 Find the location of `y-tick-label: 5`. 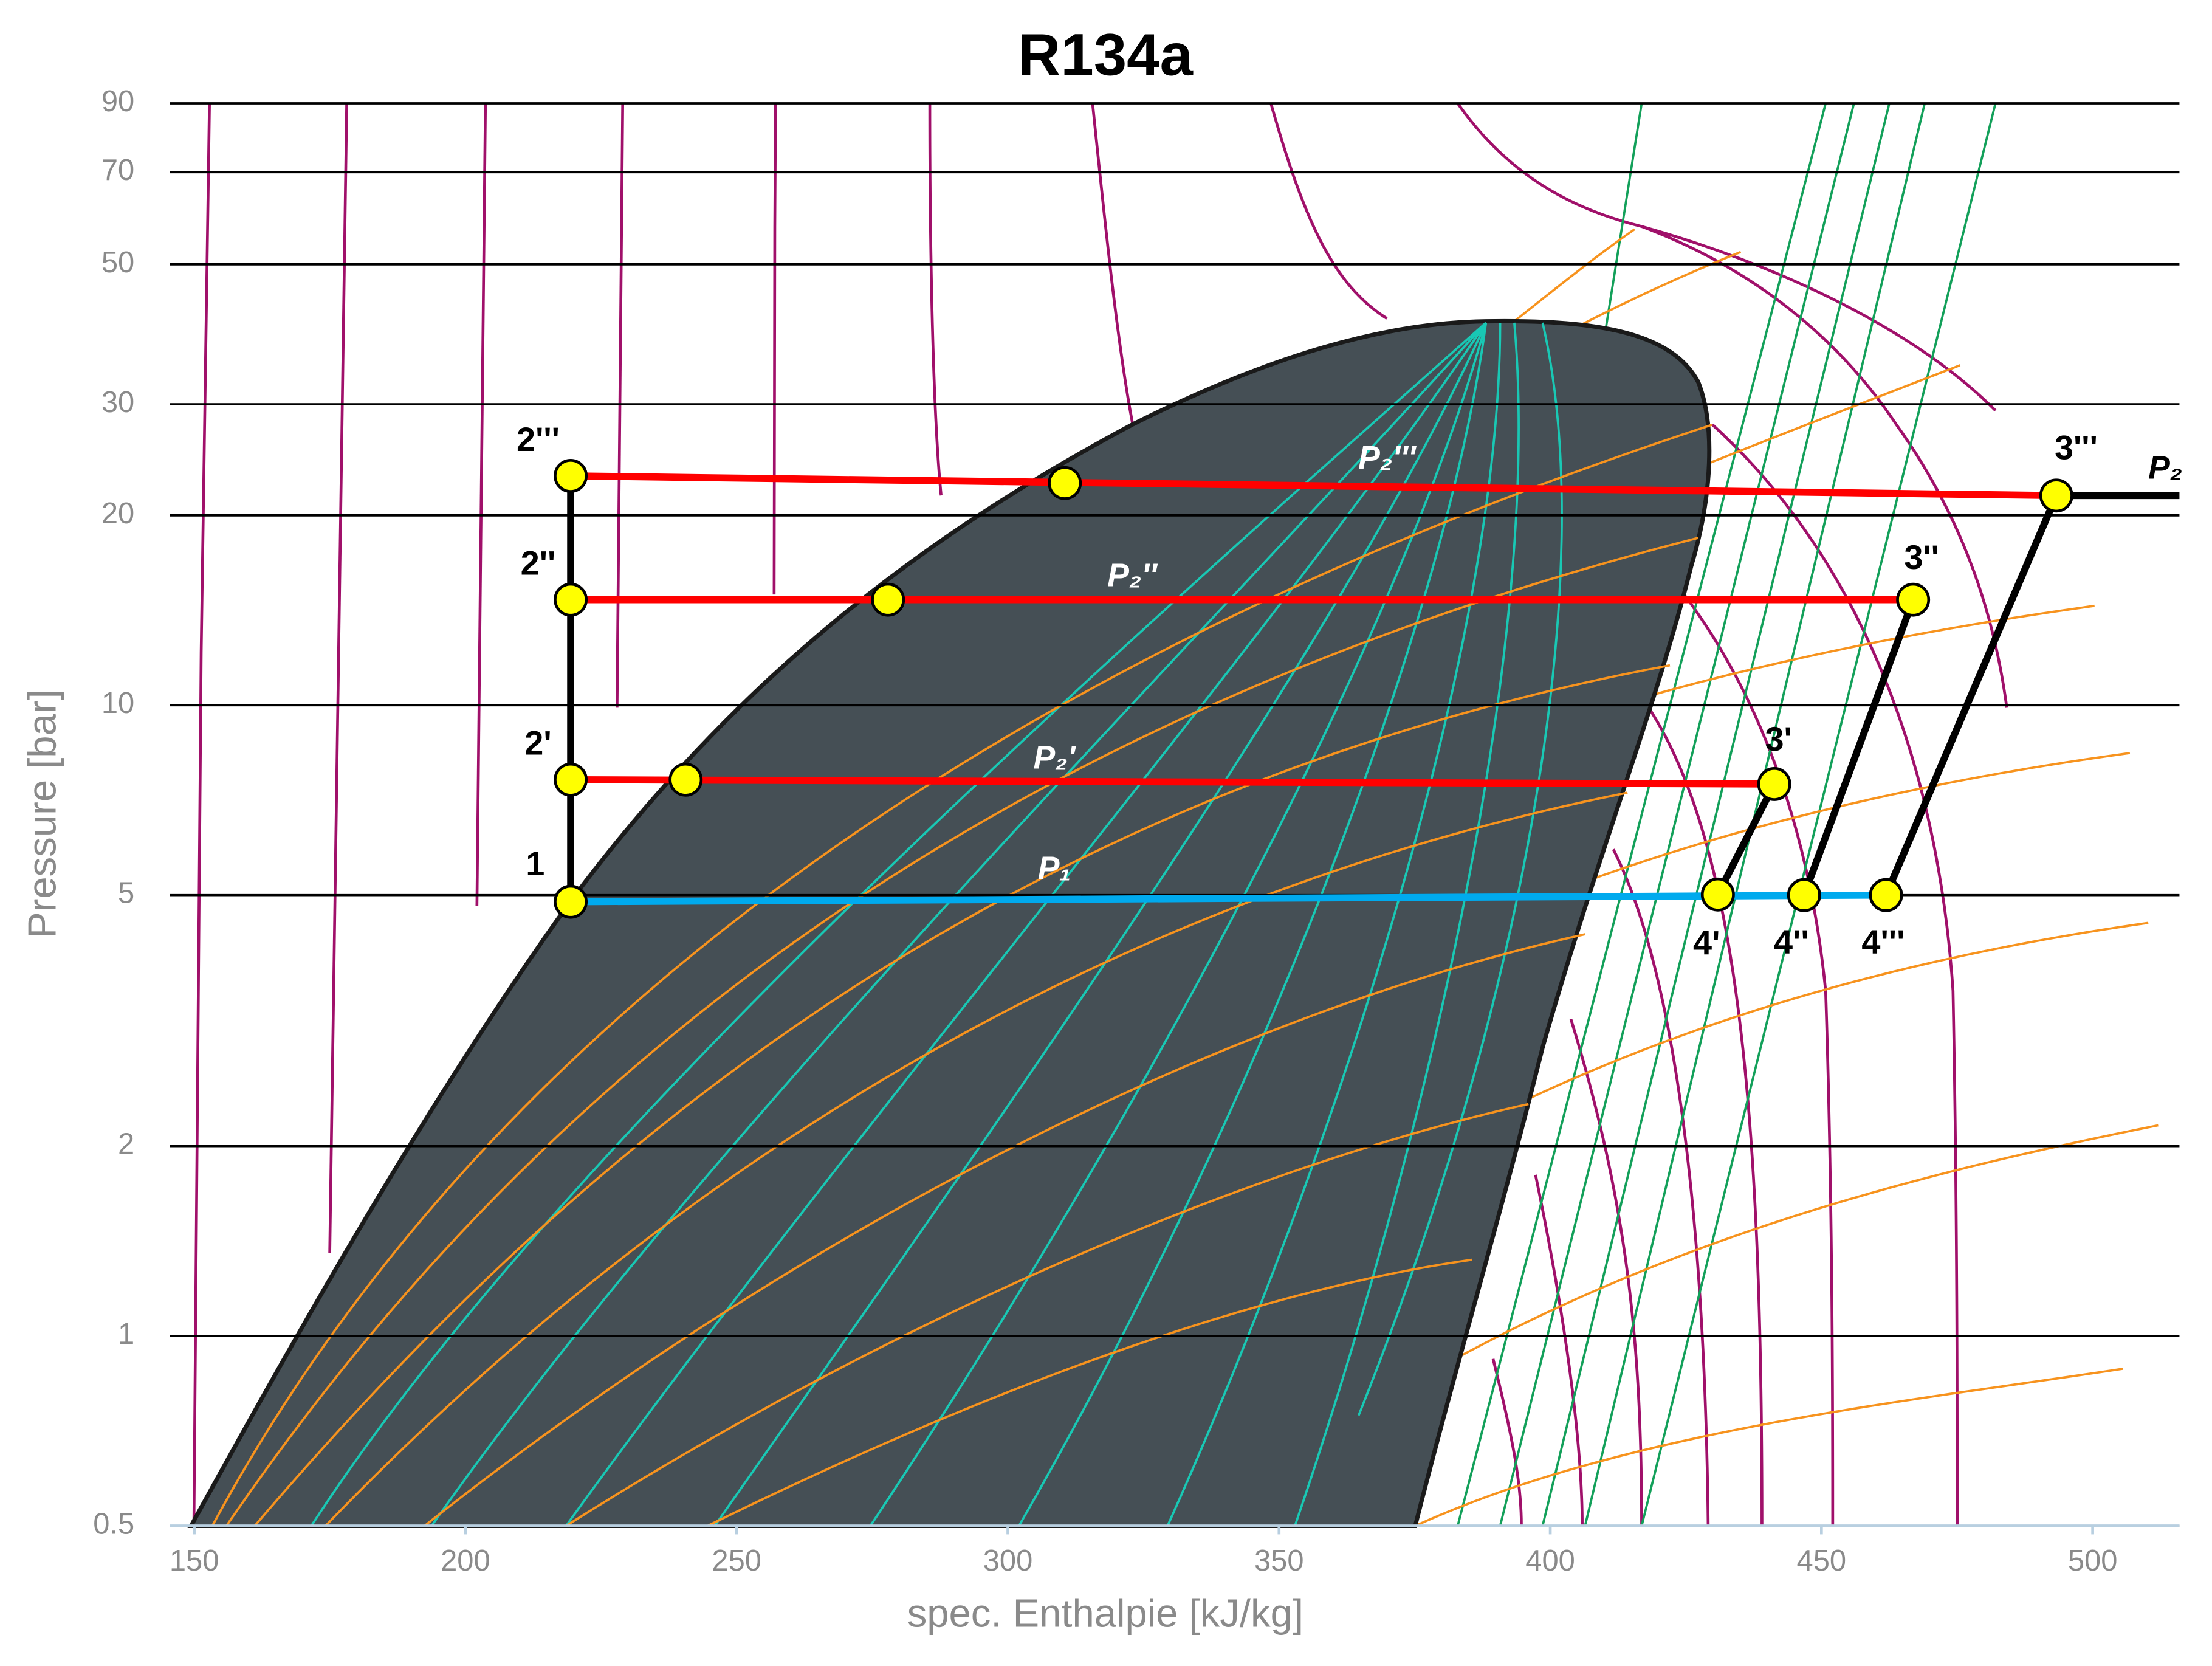

y-tick-label: 5 is located at coordinates (126, 893).